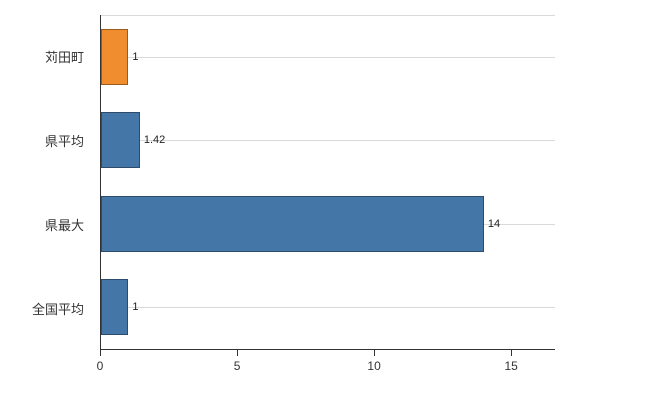 The width and height of the screenshot is (650, 400). Describe the element at coordinates (46, 182) in the screenshot. I see `category-axis: 苅田町県平均県最大全国平均` at that location.